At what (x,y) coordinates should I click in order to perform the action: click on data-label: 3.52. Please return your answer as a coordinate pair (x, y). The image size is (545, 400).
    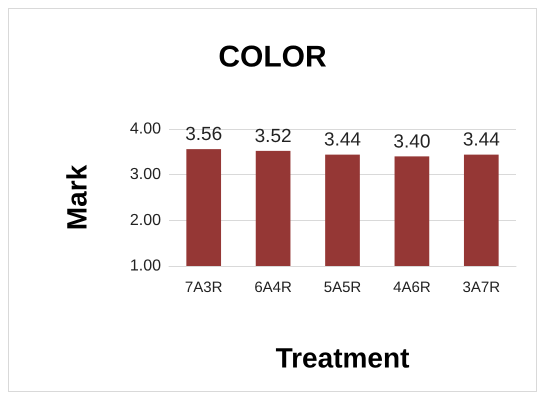
    Looking at the image, I should click on (273, 136).